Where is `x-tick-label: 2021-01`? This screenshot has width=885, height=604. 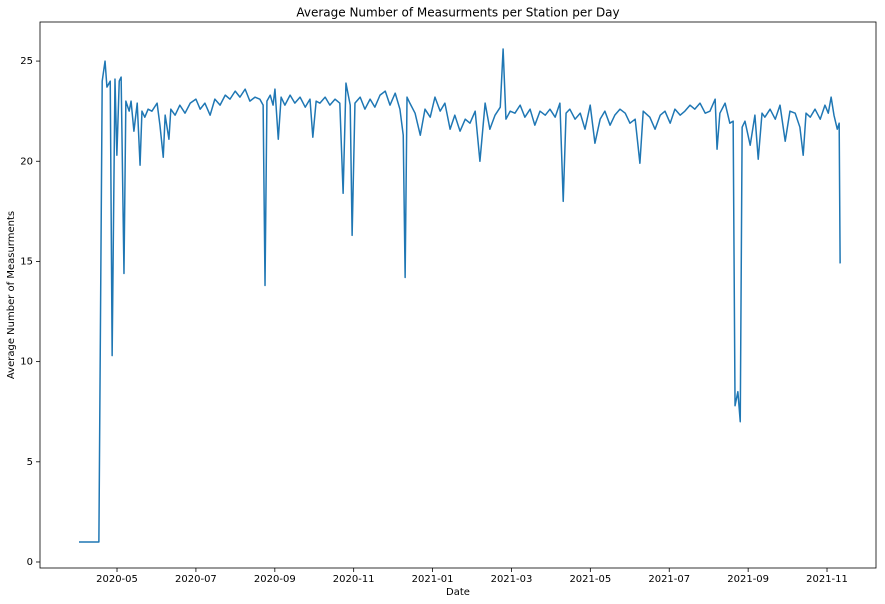
x-tick-label: 2021-01 is located at coordinates (433, 579).